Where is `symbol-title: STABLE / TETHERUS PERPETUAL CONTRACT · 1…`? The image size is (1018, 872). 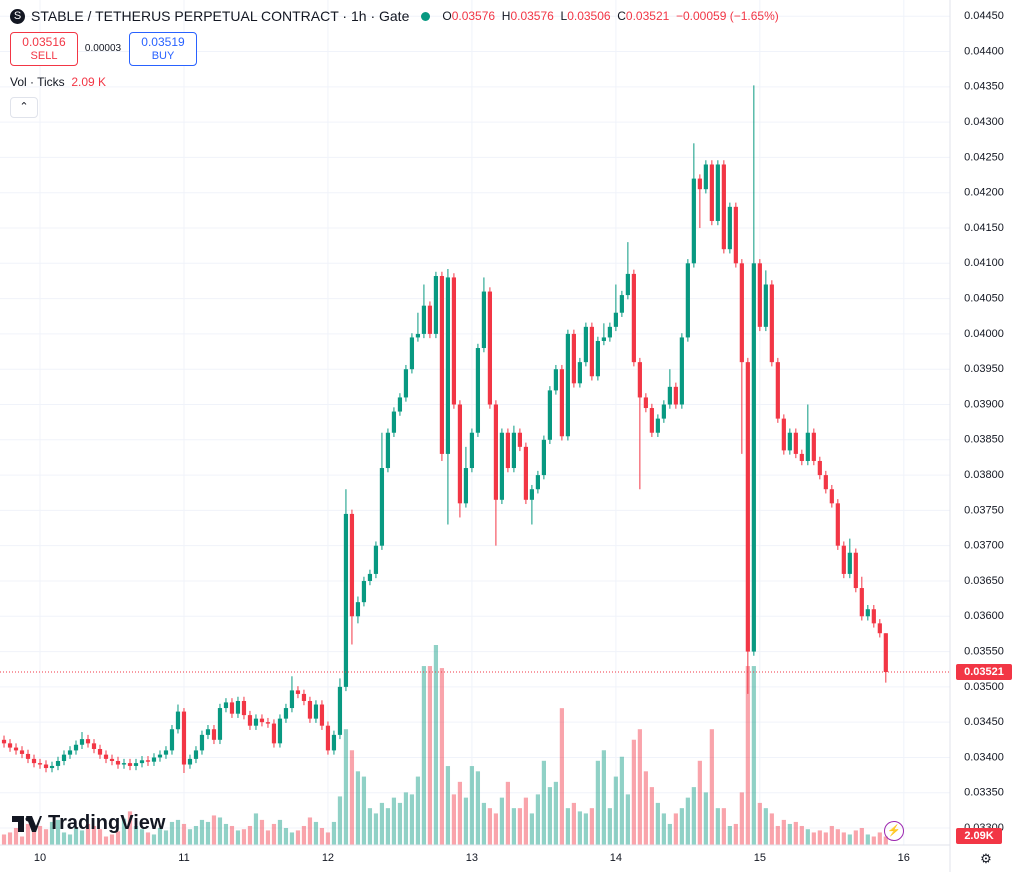
symbol-title: STABLE / TETHERUS PERPETUAL CONTRACT · 1… is located at coordinates (220, 16).